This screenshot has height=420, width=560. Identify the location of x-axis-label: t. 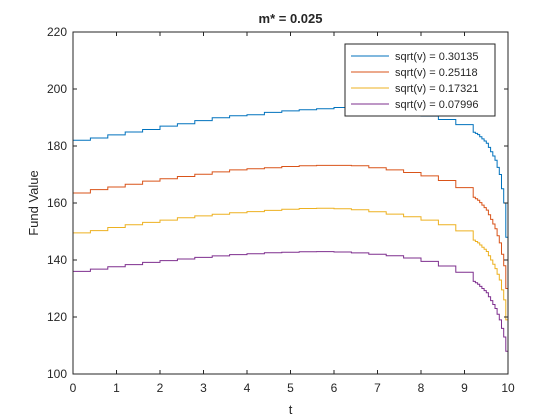
(291, 409).